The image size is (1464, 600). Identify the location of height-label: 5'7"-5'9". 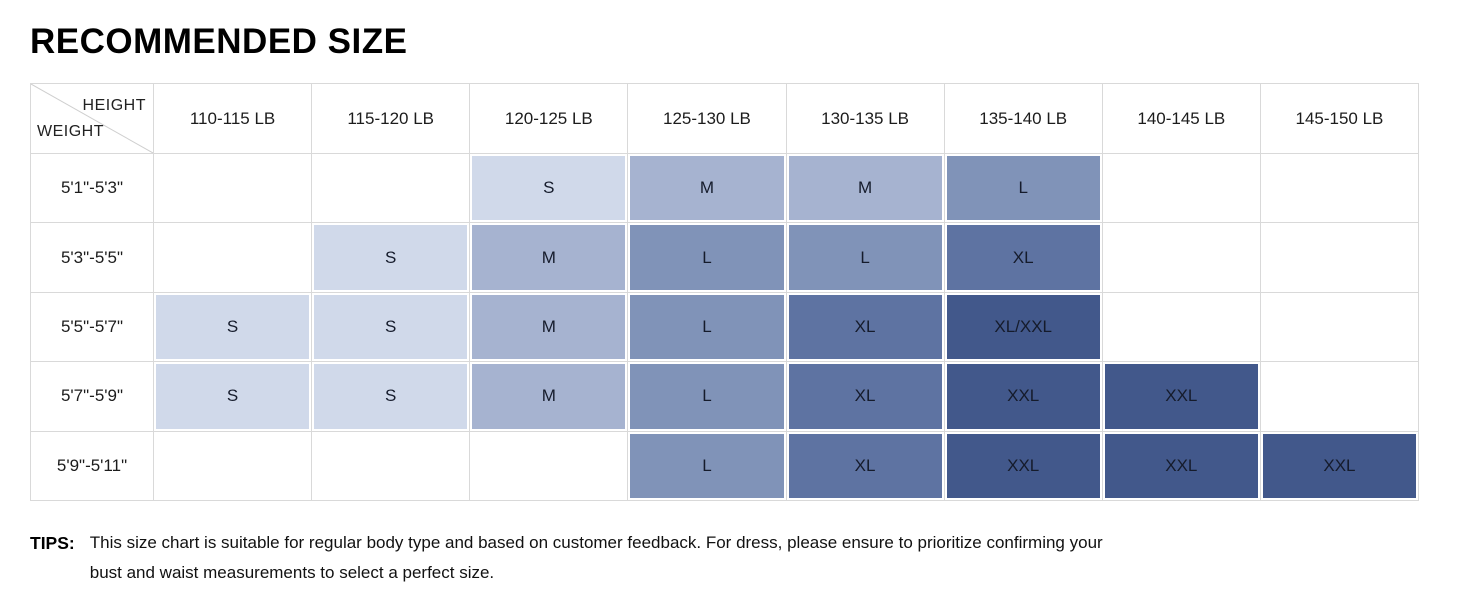
(92, 397).